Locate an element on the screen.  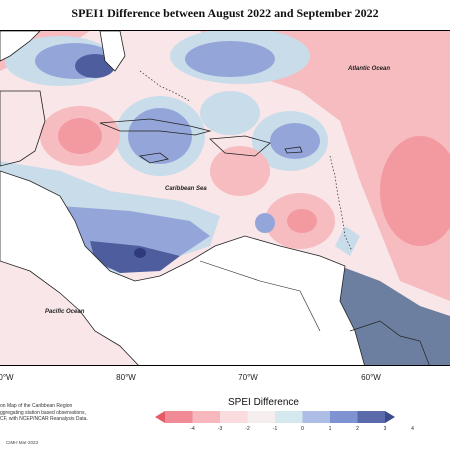
lesser-antilles-islands is located at coordinates (341, 203).